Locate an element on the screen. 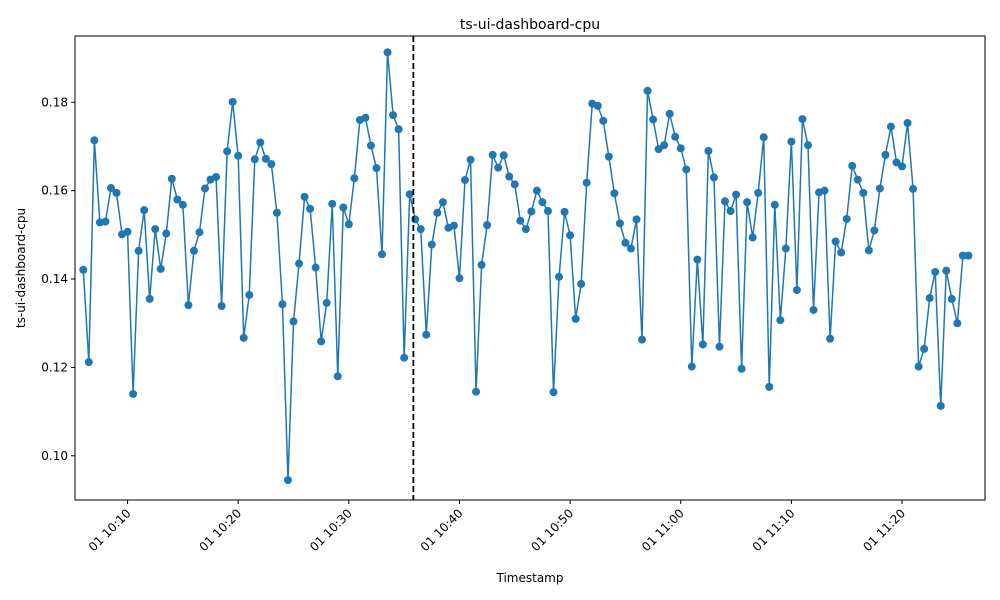  y-tick-label: 0.14 is located at coordinates (54, 279).